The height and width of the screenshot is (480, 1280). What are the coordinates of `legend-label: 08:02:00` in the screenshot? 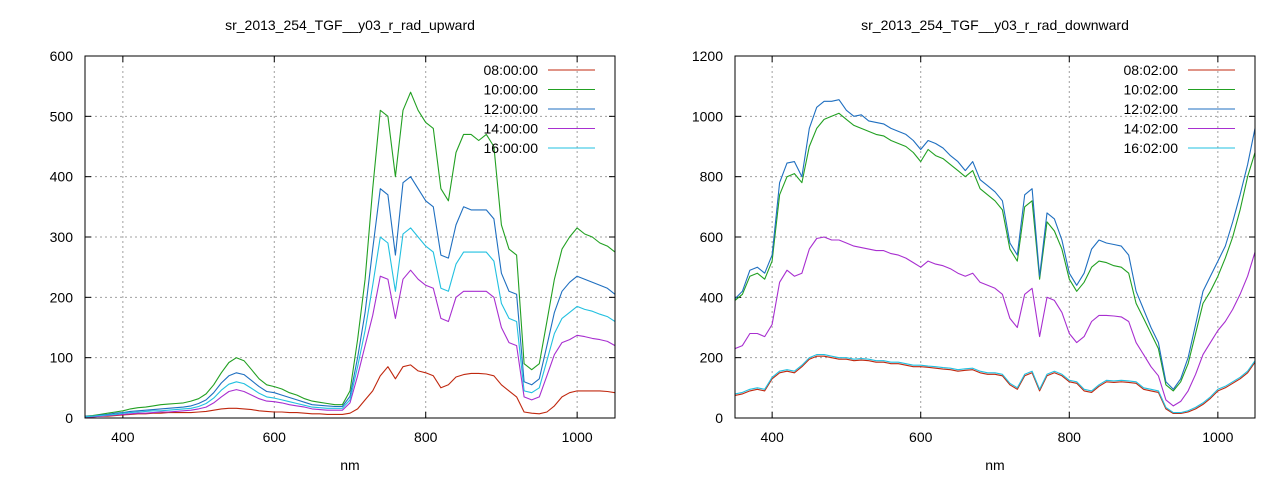 It's located at (1151, 70).